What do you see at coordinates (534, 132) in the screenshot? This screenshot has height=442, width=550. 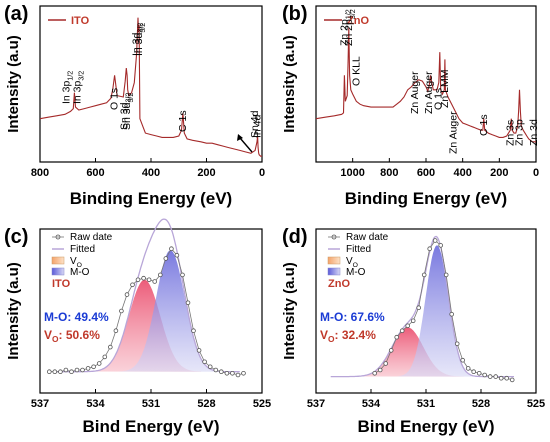 I see `peak-label: Zn 3d` at bounding box center [534, 132].